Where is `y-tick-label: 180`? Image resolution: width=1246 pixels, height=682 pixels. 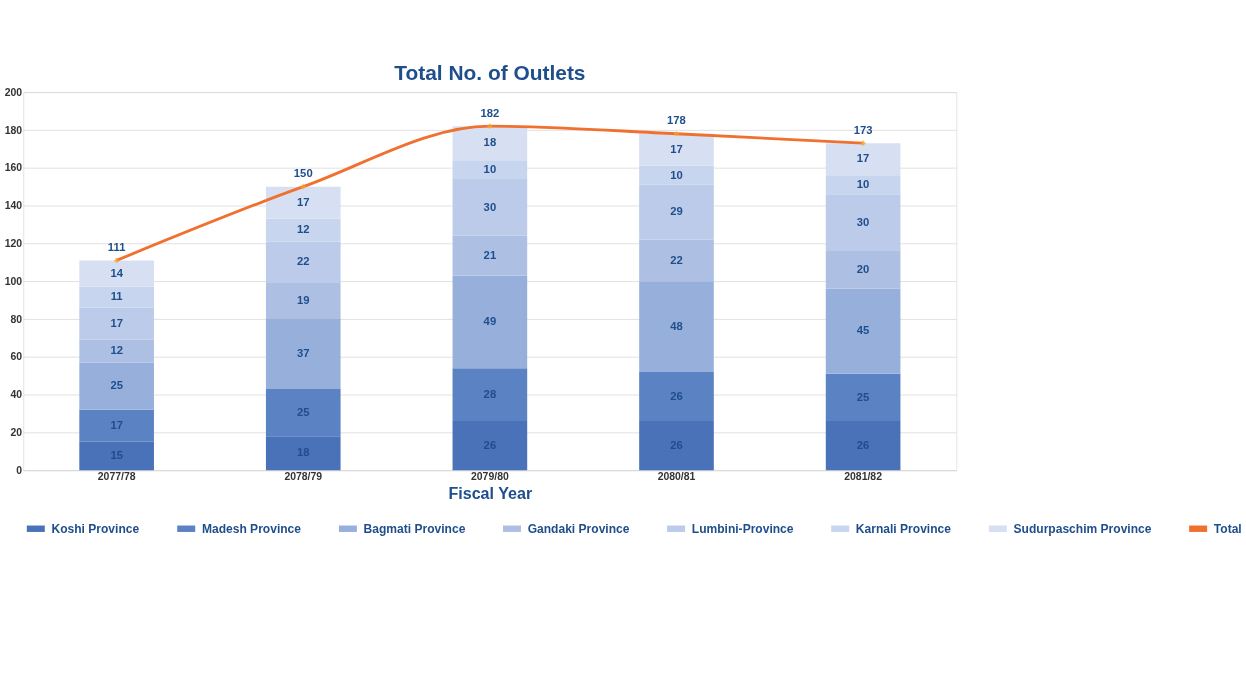 y-tick-label: 180 is located at coordinates (13, 130).